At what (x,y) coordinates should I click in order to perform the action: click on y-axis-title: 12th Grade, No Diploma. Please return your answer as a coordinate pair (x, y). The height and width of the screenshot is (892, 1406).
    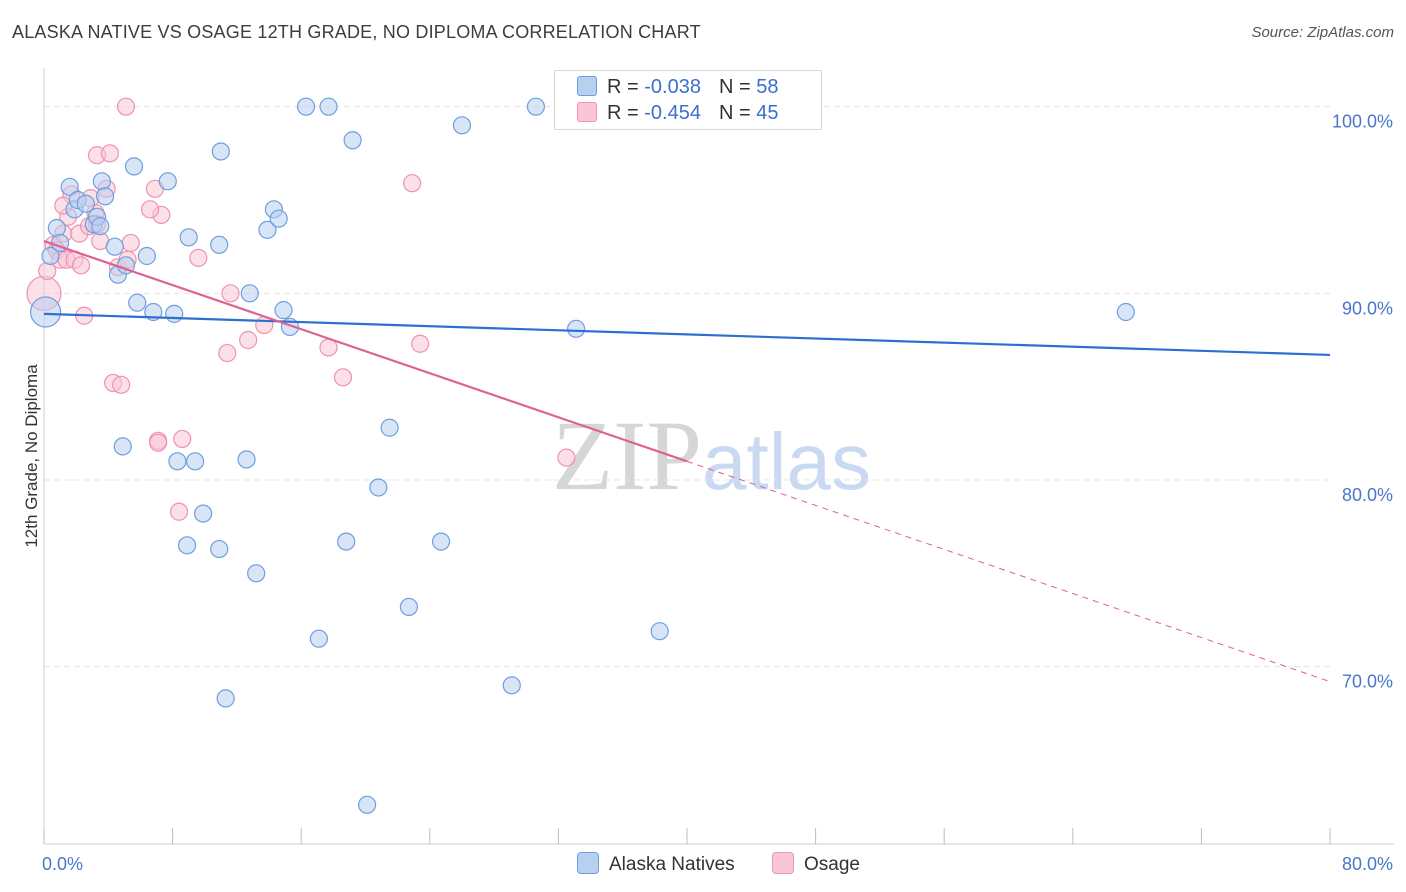
    Looking at the image, I should click on (31, 456).